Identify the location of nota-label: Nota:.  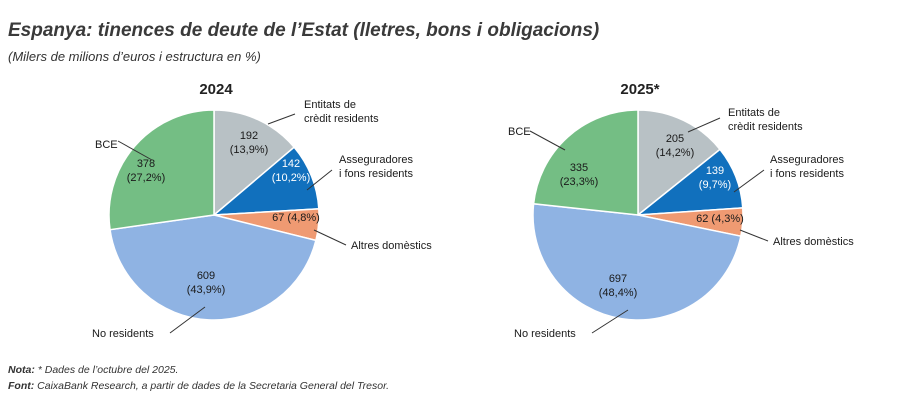
(21, 370).